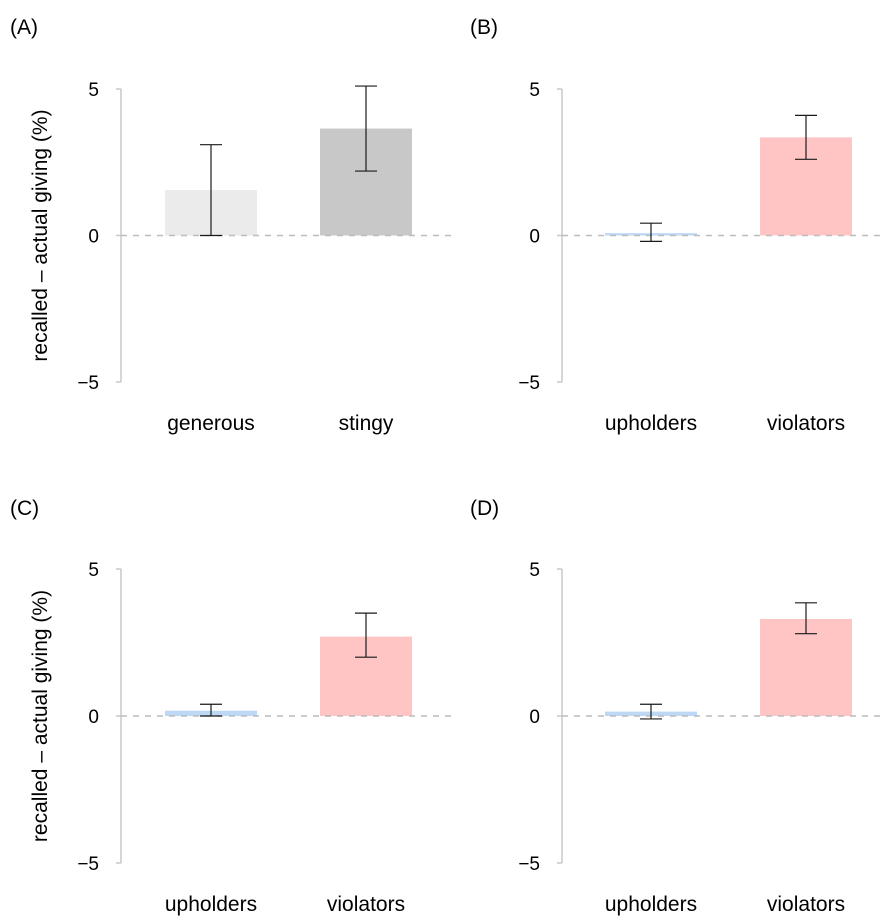  Describe the element at coordinates (24, 27) in the screenshot. I see `panel-label: (A)` at that location.